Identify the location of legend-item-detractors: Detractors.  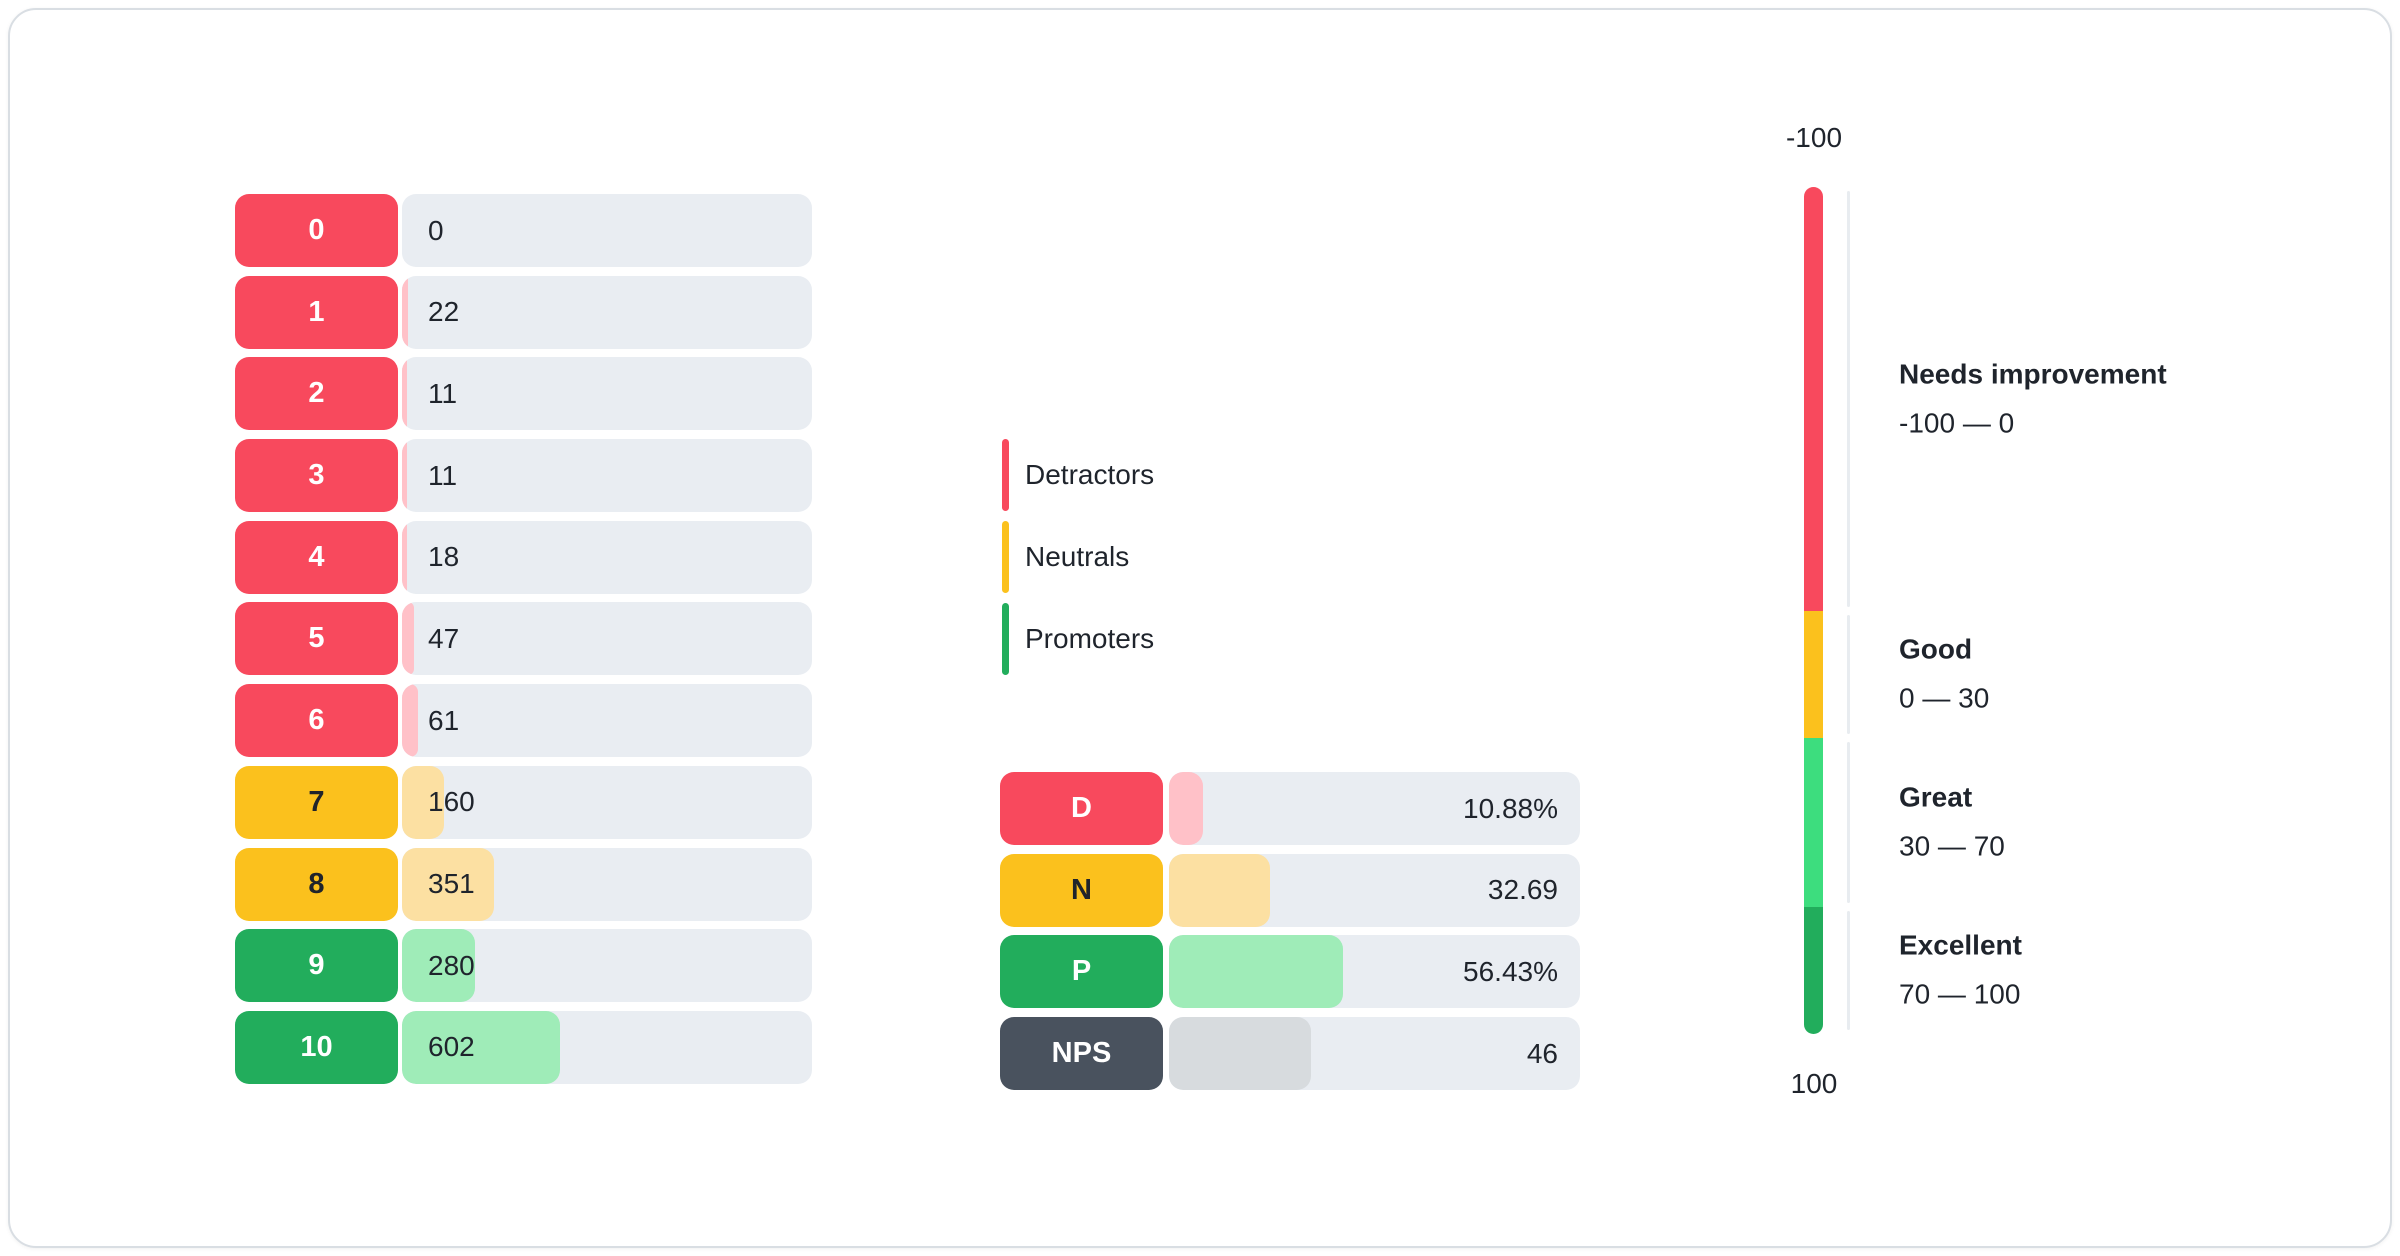
(1078, 475).